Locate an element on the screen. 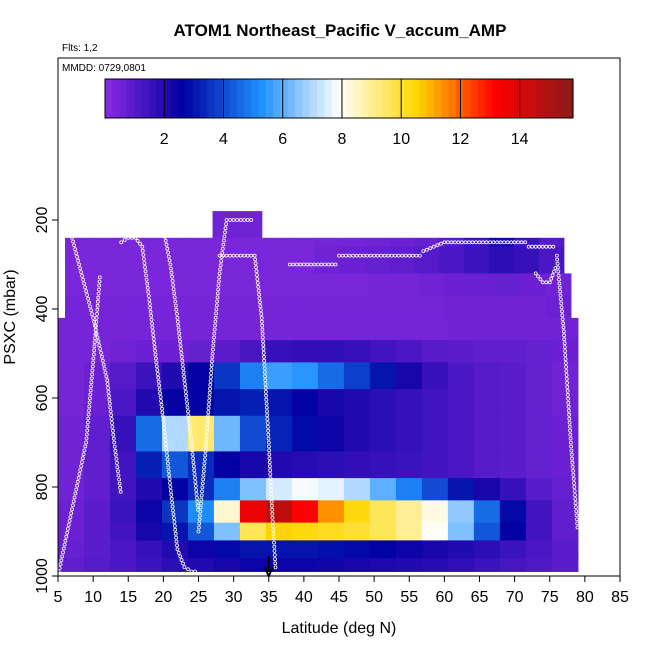 This screenshot has width=650, height=650. x-tick-label: 10 is located at coordinates (93, 597).